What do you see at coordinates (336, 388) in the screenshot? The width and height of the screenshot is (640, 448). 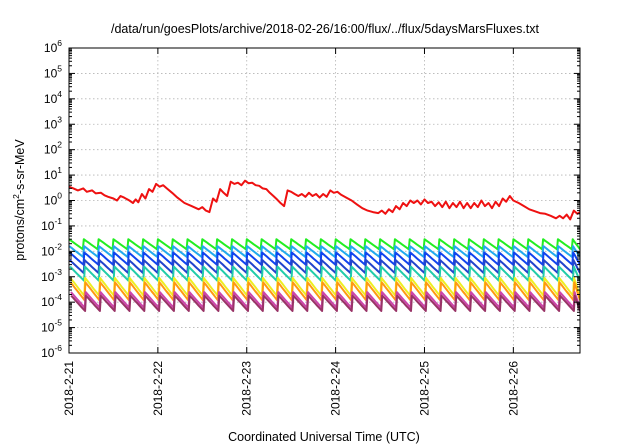 I see `x-tick-label: 2018-2-24` at bounding box center [336, 388].